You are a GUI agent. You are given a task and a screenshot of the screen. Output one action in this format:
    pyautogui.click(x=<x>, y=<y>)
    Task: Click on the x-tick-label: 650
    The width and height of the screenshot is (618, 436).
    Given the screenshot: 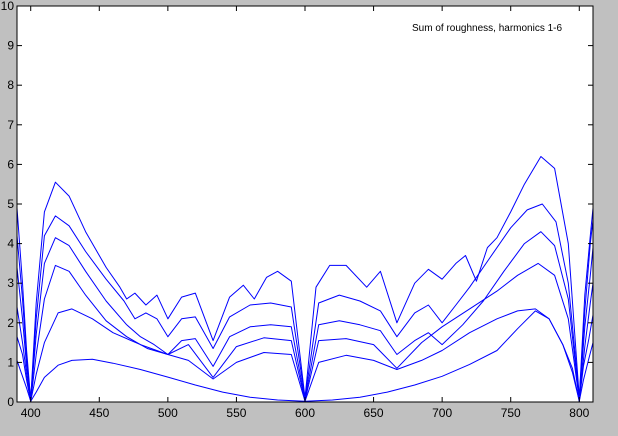 What is the action you would take?
    pyautogui.click(x=374, y=413)
    